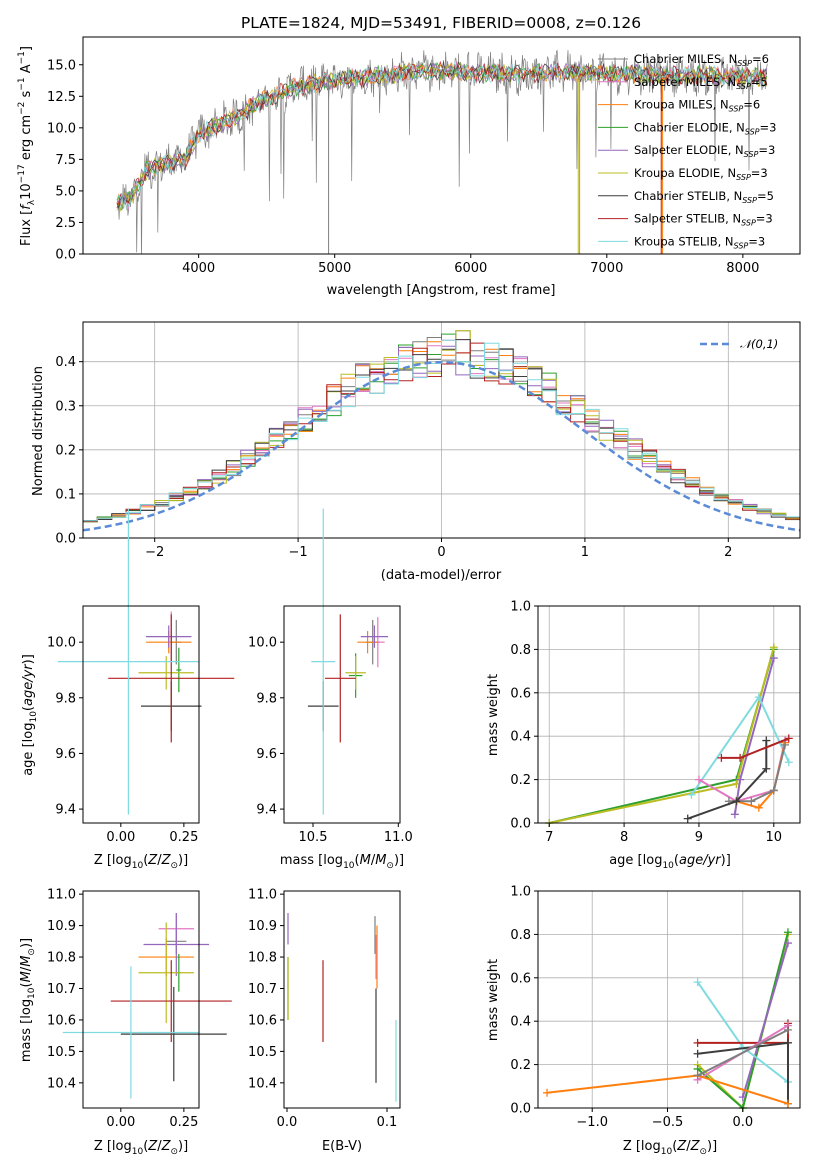 This screenshot has width=819, height=1170. I want to click on age-vs-mass-panel: 10.5 11.0 9.4 9.6 9.8 10.0 mass [log10(M/M⊙)], so click(330, 689).